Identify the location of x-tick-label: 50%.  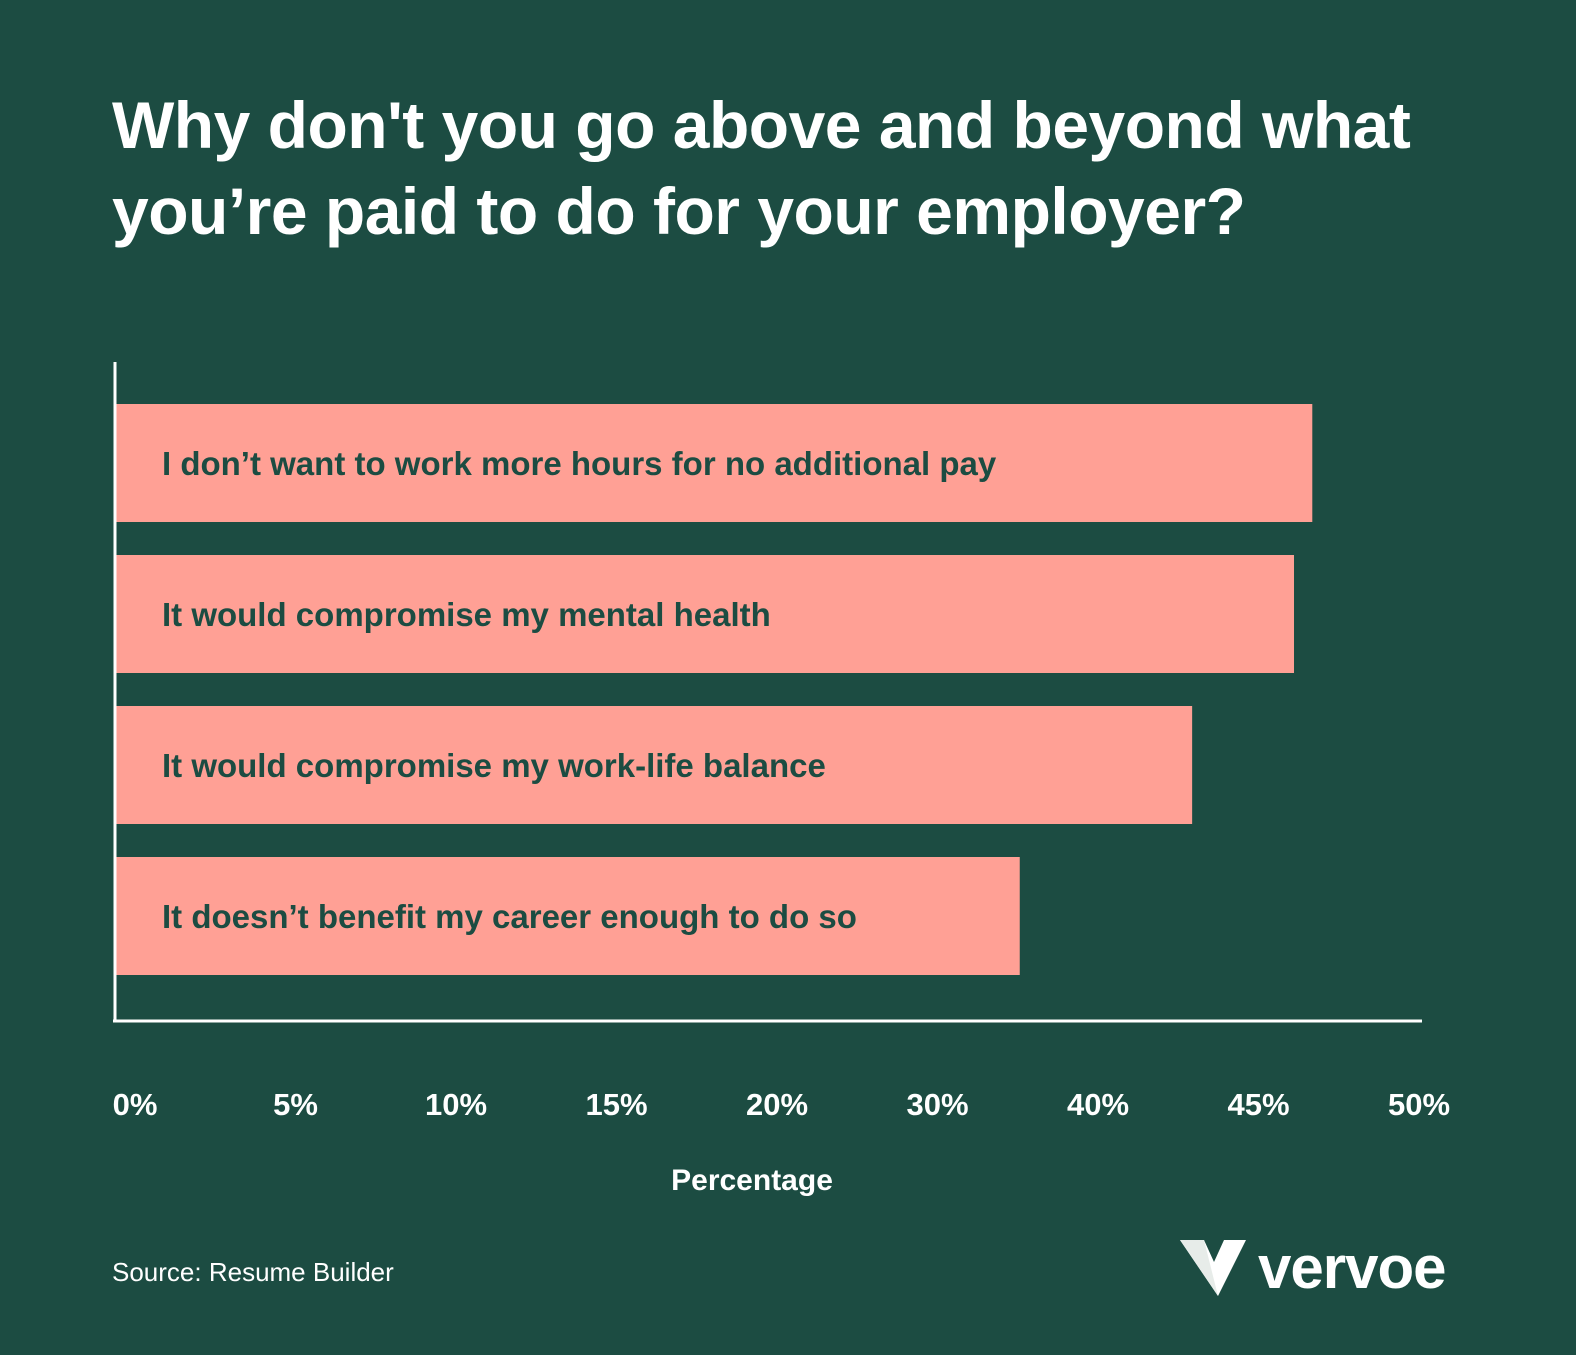
(1419, 1104).